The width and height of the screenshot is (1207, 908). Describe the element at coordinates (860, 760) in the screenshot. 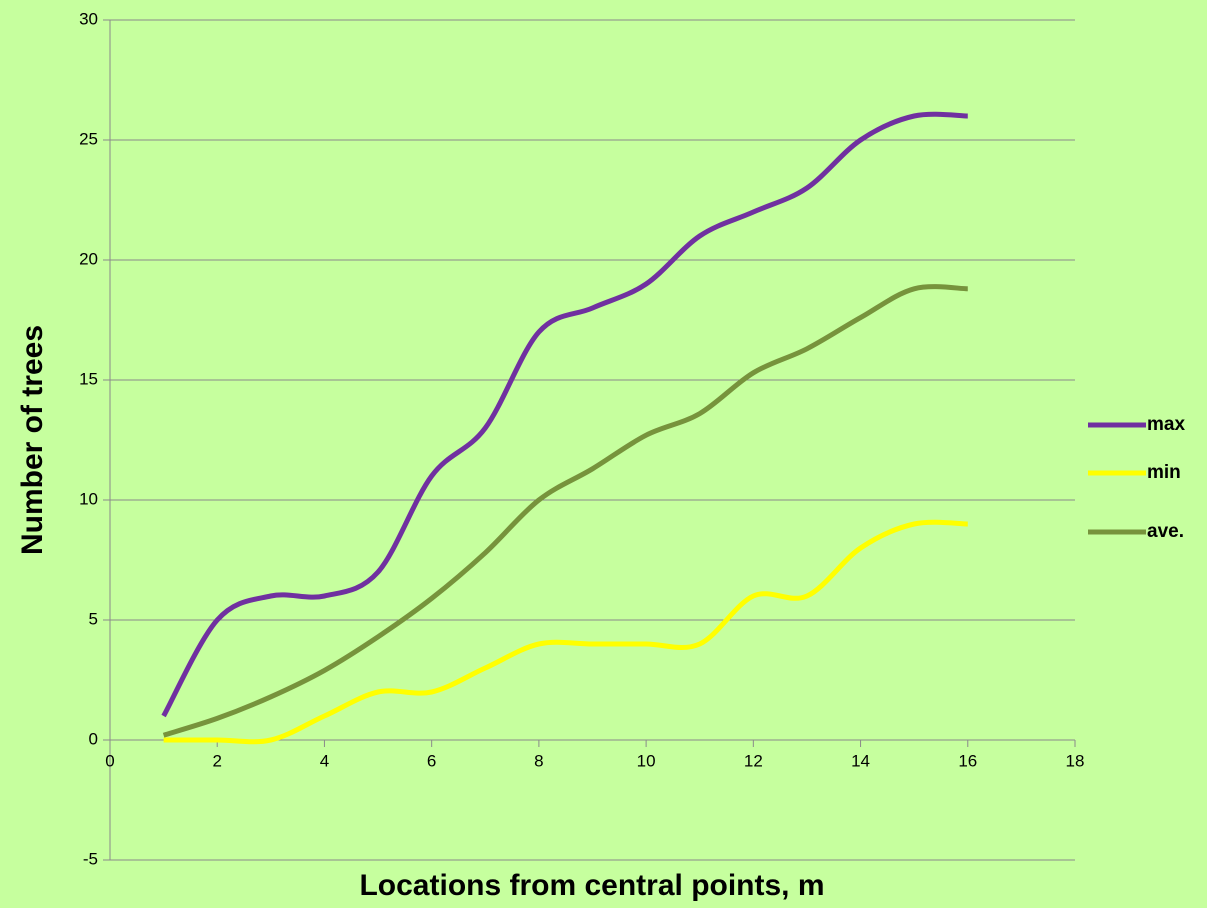

I see `x-tick-label: 14` at that location.